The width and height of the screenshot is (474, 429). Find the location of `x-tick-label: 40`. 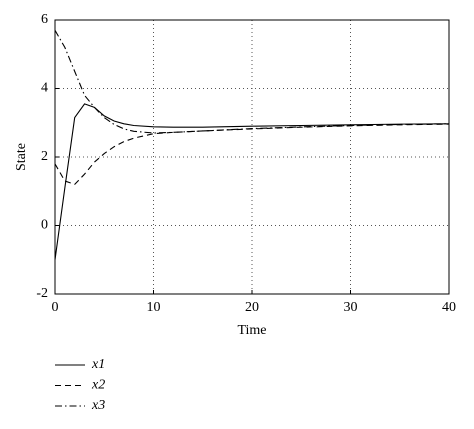

x-tick-label: 40 is located at coordinates (449, 307).